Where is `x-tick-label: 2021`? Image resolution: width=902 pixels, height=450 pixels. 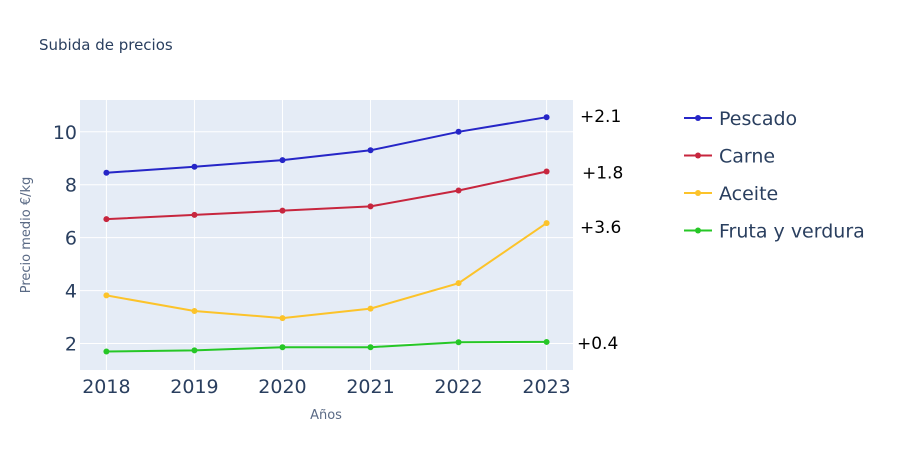
x-tick-label: 2021 is located at coordinates (370, 387).